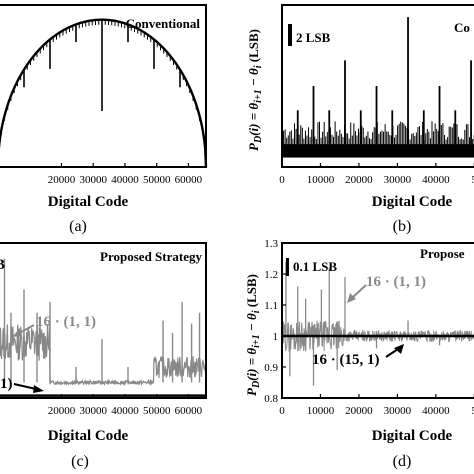 This screenshot has height=474, width=474. What do you see at coordinates (396, 282) in the screenshot?
I see `panel-d-annotation-grey: 16 · (1, 1)` at bounding box center [396, 282].